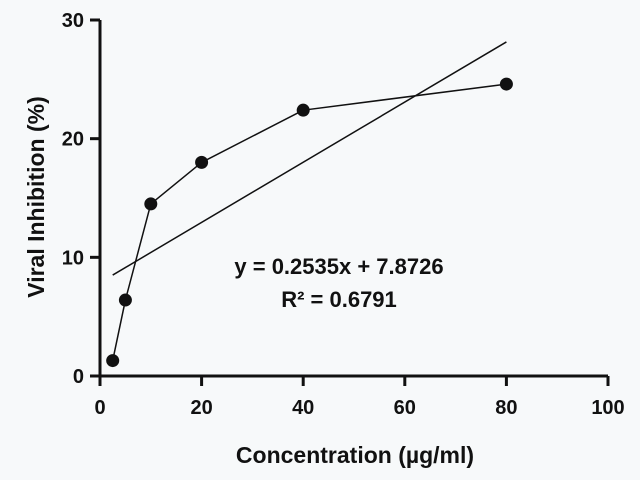 The height and width of the screenshot is (480, 640). I want to click on x-tick-label: 60, so click(405, 408).